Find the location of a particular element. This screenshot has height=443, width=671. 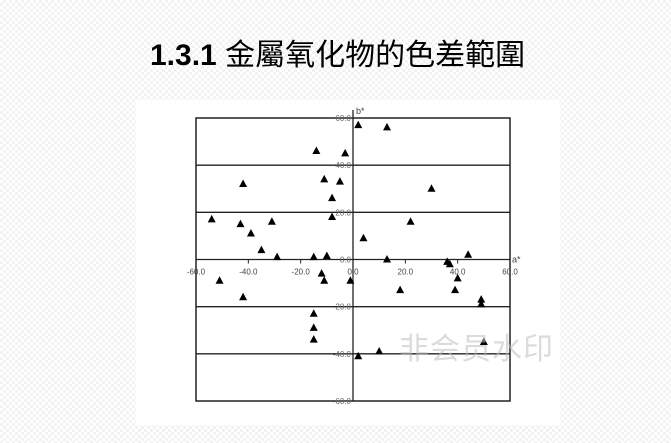

watermark: 非会员水印 is located at coordinates (476, 349).